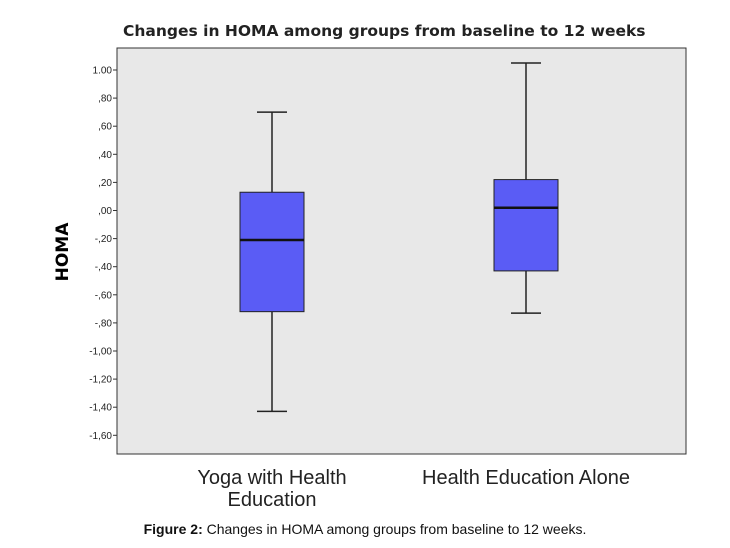 This screenshot has height=548, width=730. What do you see at coordinates (105, 155) in the screenshot?
I see `y-tick-label: ,40` at bounding box center [105, 155].